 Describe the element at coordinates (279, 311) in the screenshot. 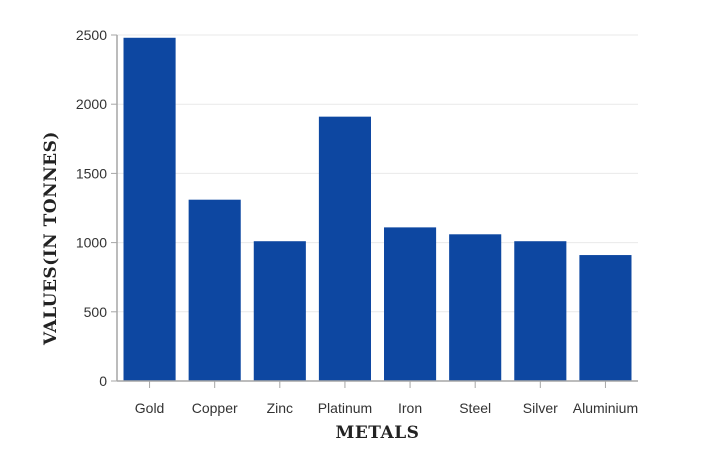

I see `bar-zinc` at that location.